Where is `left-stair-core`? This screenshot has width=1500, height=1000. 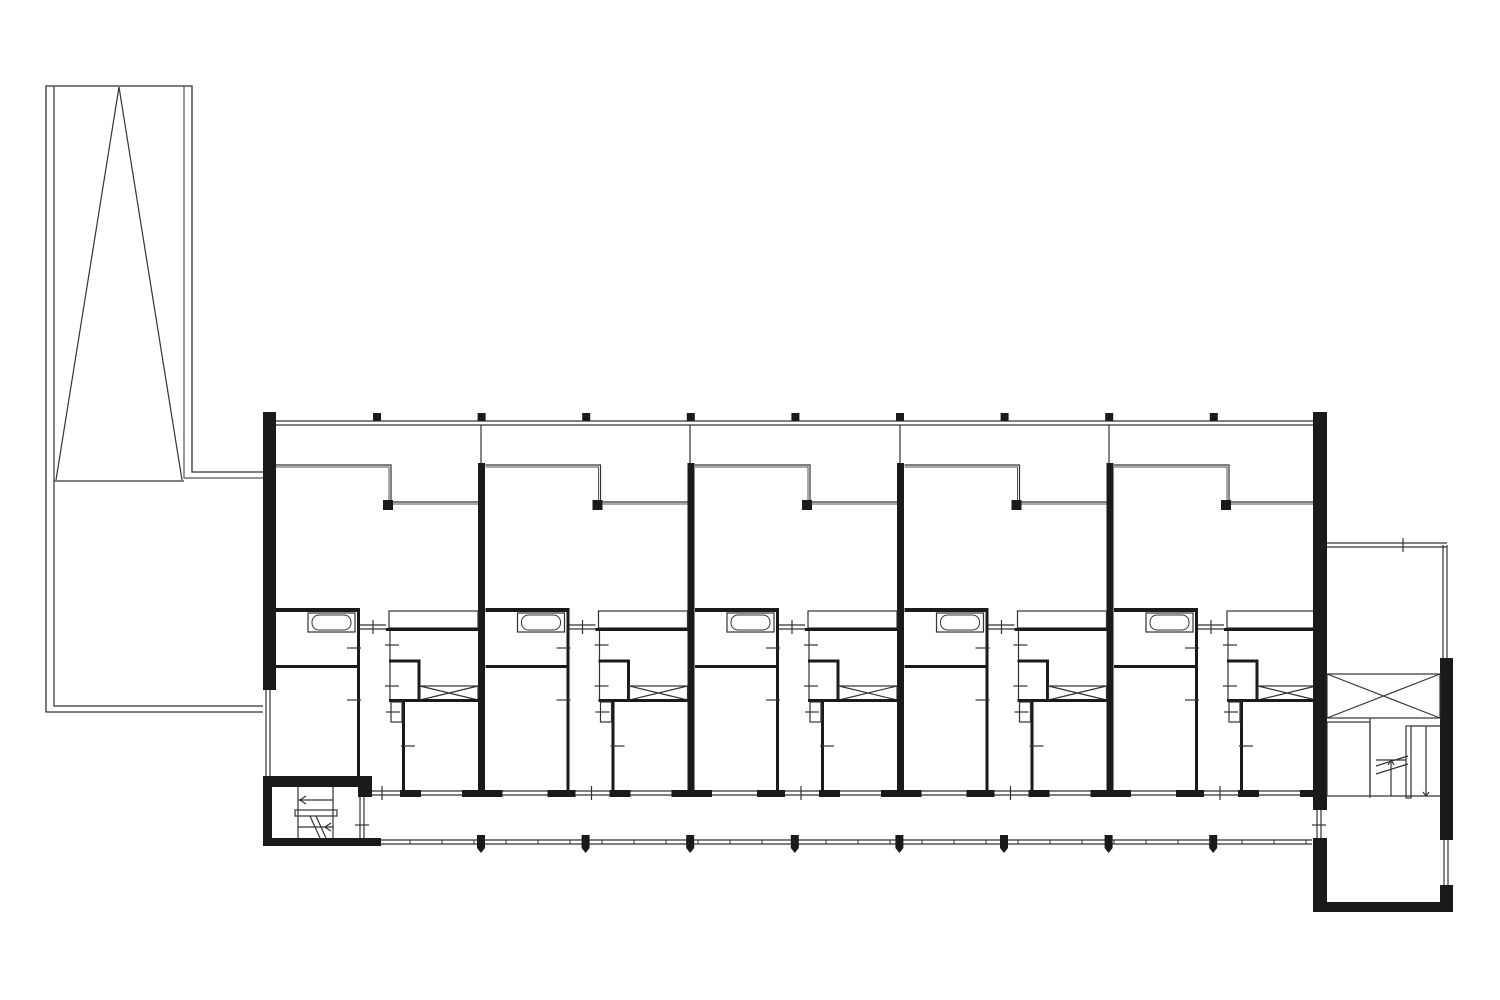 left-stair-core is located at coordinates (317, 811).